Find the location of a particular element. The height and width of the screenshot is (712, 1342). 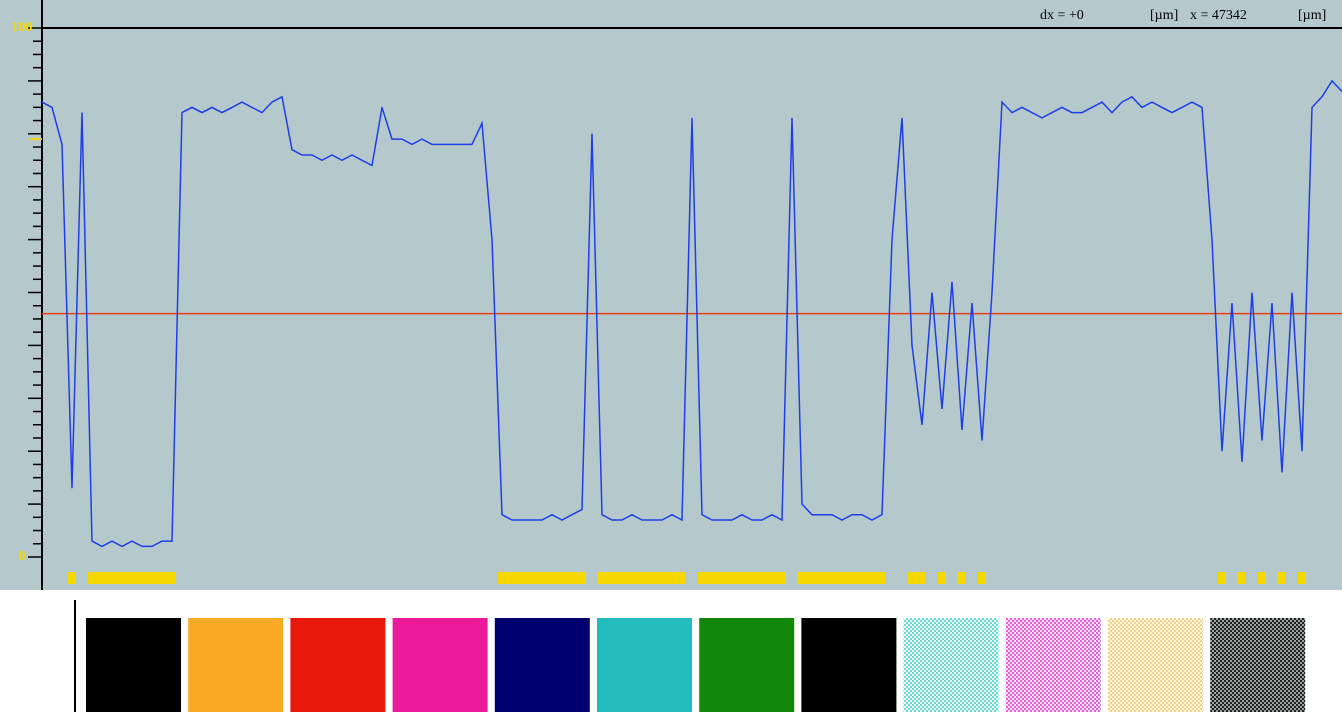

dx-unit: [µm] is located at coordinates (1164, 15).